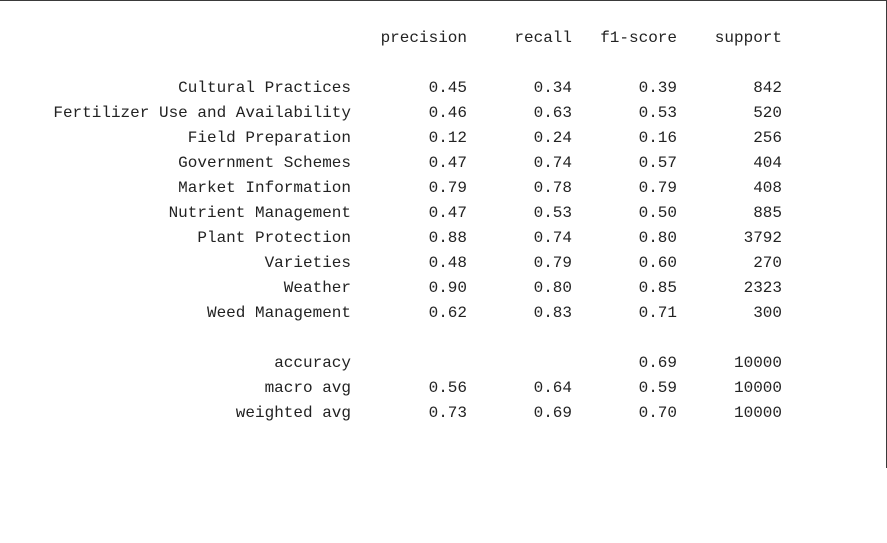 This screenshot has height=543, width=887. Describe the element at coordinates (767, 188) in the screenshot. I see `support-value: 408` at that location.